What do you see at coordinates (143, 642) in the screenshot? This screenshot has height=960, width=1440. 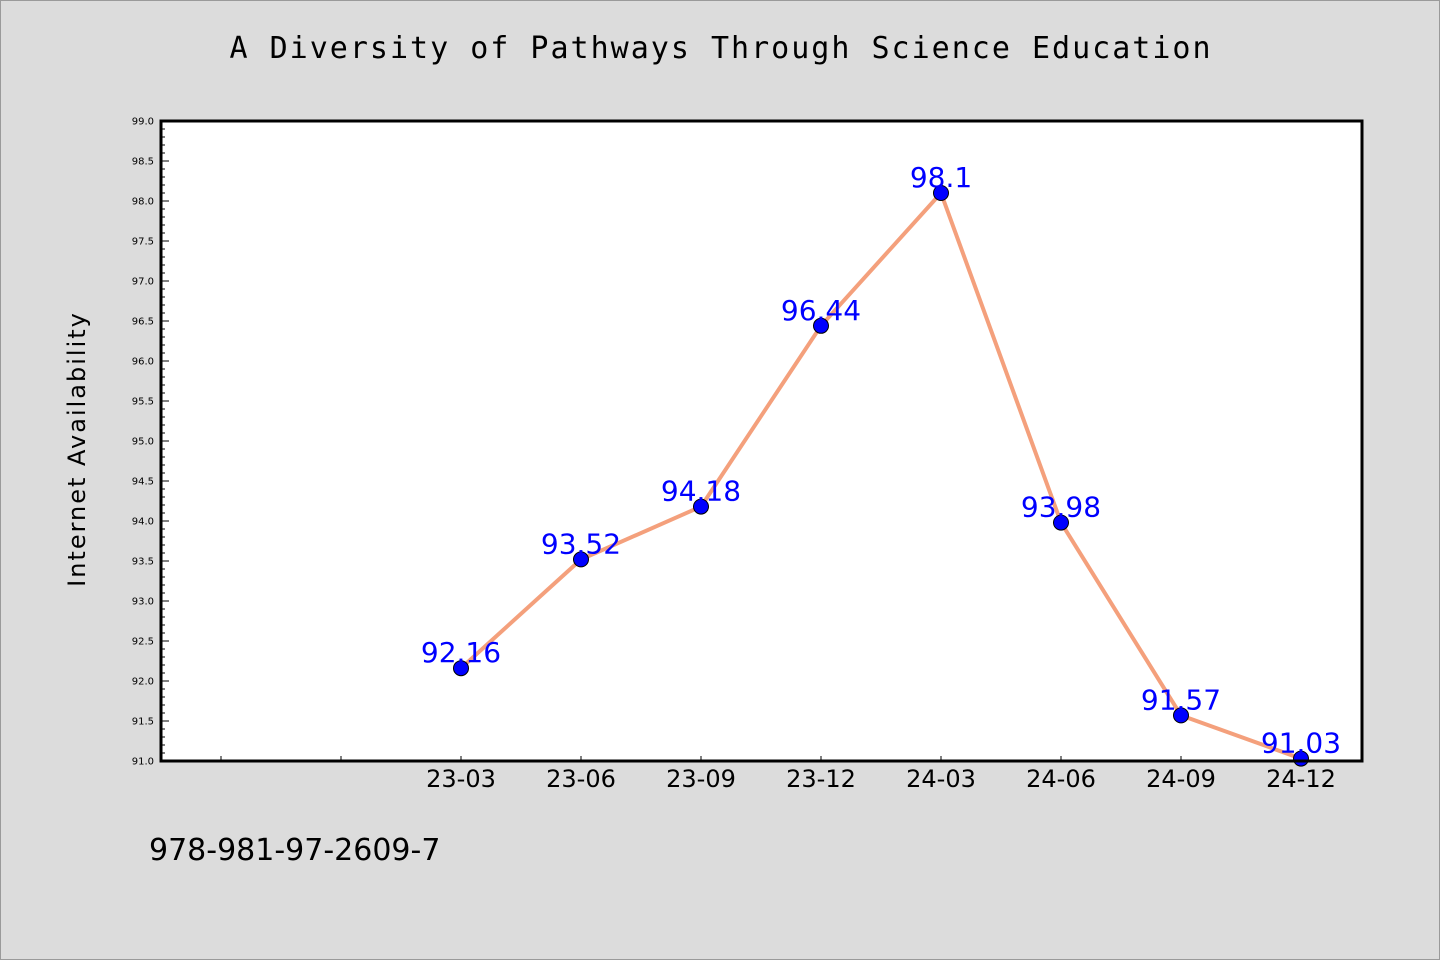 I see `y-tick-label: 92.5` at bounding box center [143, 642].